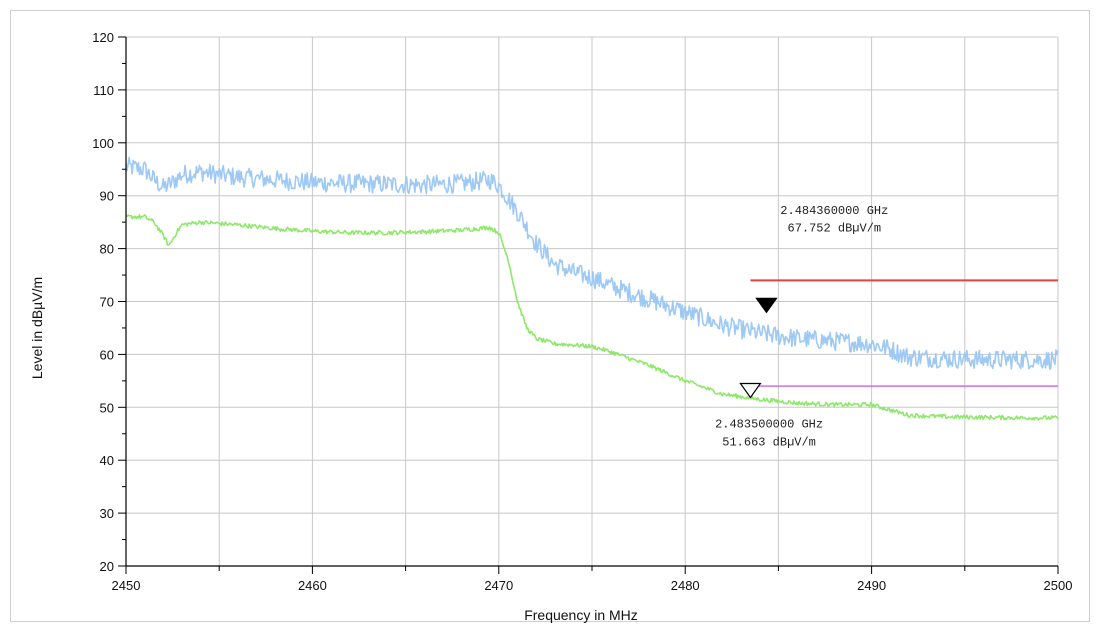 This screenshot has height=626, width=1102. Describe the element at coordinates (769, 442) in the screenshot. I see `average-marker-level-label: 51.663 dBµV/m` at that location.